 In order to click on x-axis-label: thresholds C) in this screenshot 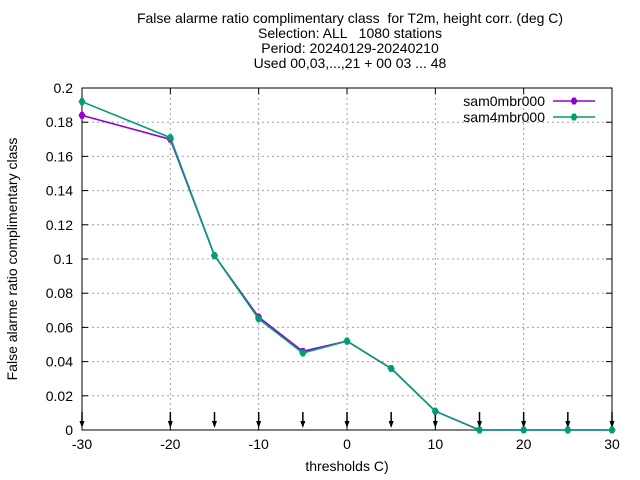, I will do `click(346, 466)`.